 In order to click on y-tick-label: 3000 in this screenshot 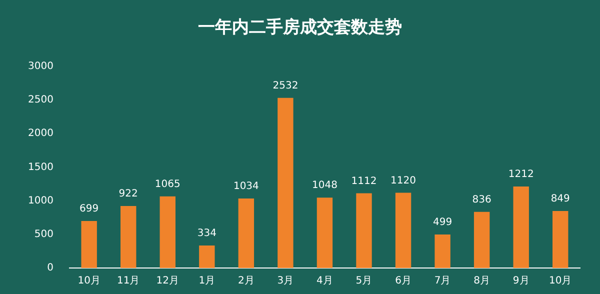, I will do `click(41, 66)`.